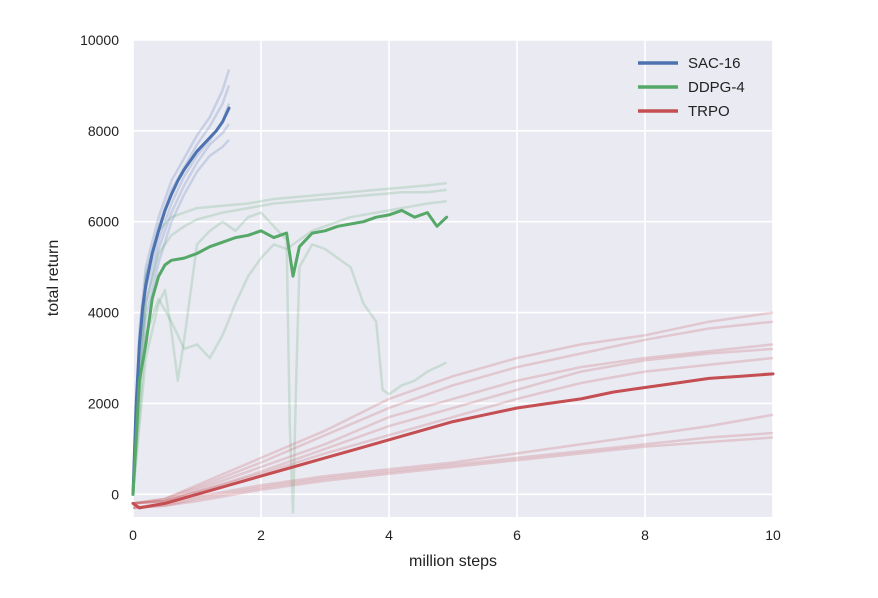 This screenshot has height=598, width=878. Describe the element at coordinates (455, 535) in the screenshot. I see `x-tick-labels: 0 2 4 6 8 10` at that location.